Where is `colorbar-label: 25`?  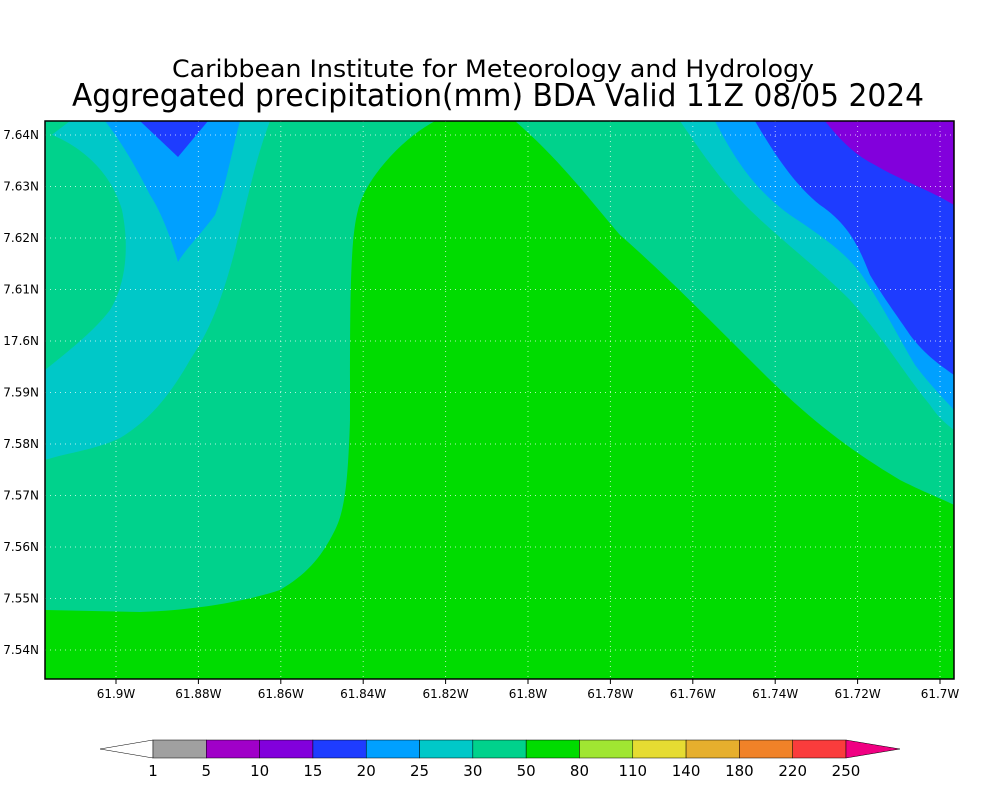 colorbar-label: 25 is located at coordinates (419, 771).